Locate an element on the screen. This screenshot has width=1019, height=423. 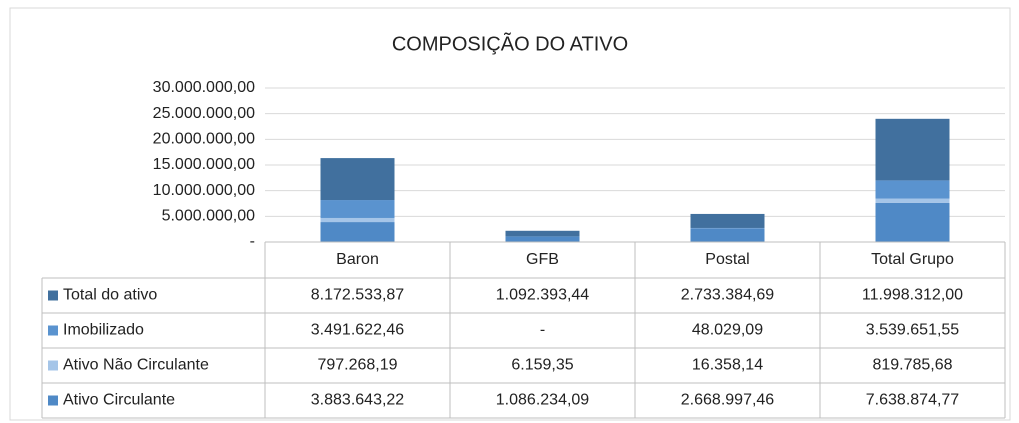
table-value: 3.539.651,55 is located at coordinates (913, 330).